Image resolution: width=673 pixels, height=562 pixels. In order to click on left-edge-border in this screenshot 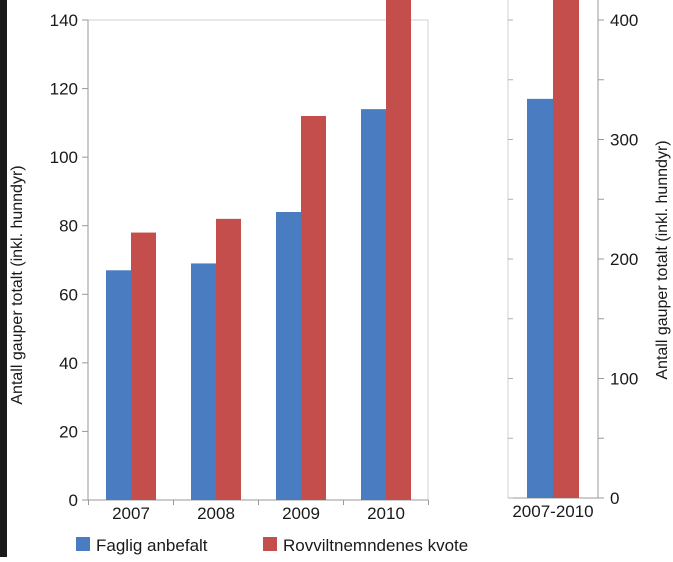, I will do `click(3, 278)`.